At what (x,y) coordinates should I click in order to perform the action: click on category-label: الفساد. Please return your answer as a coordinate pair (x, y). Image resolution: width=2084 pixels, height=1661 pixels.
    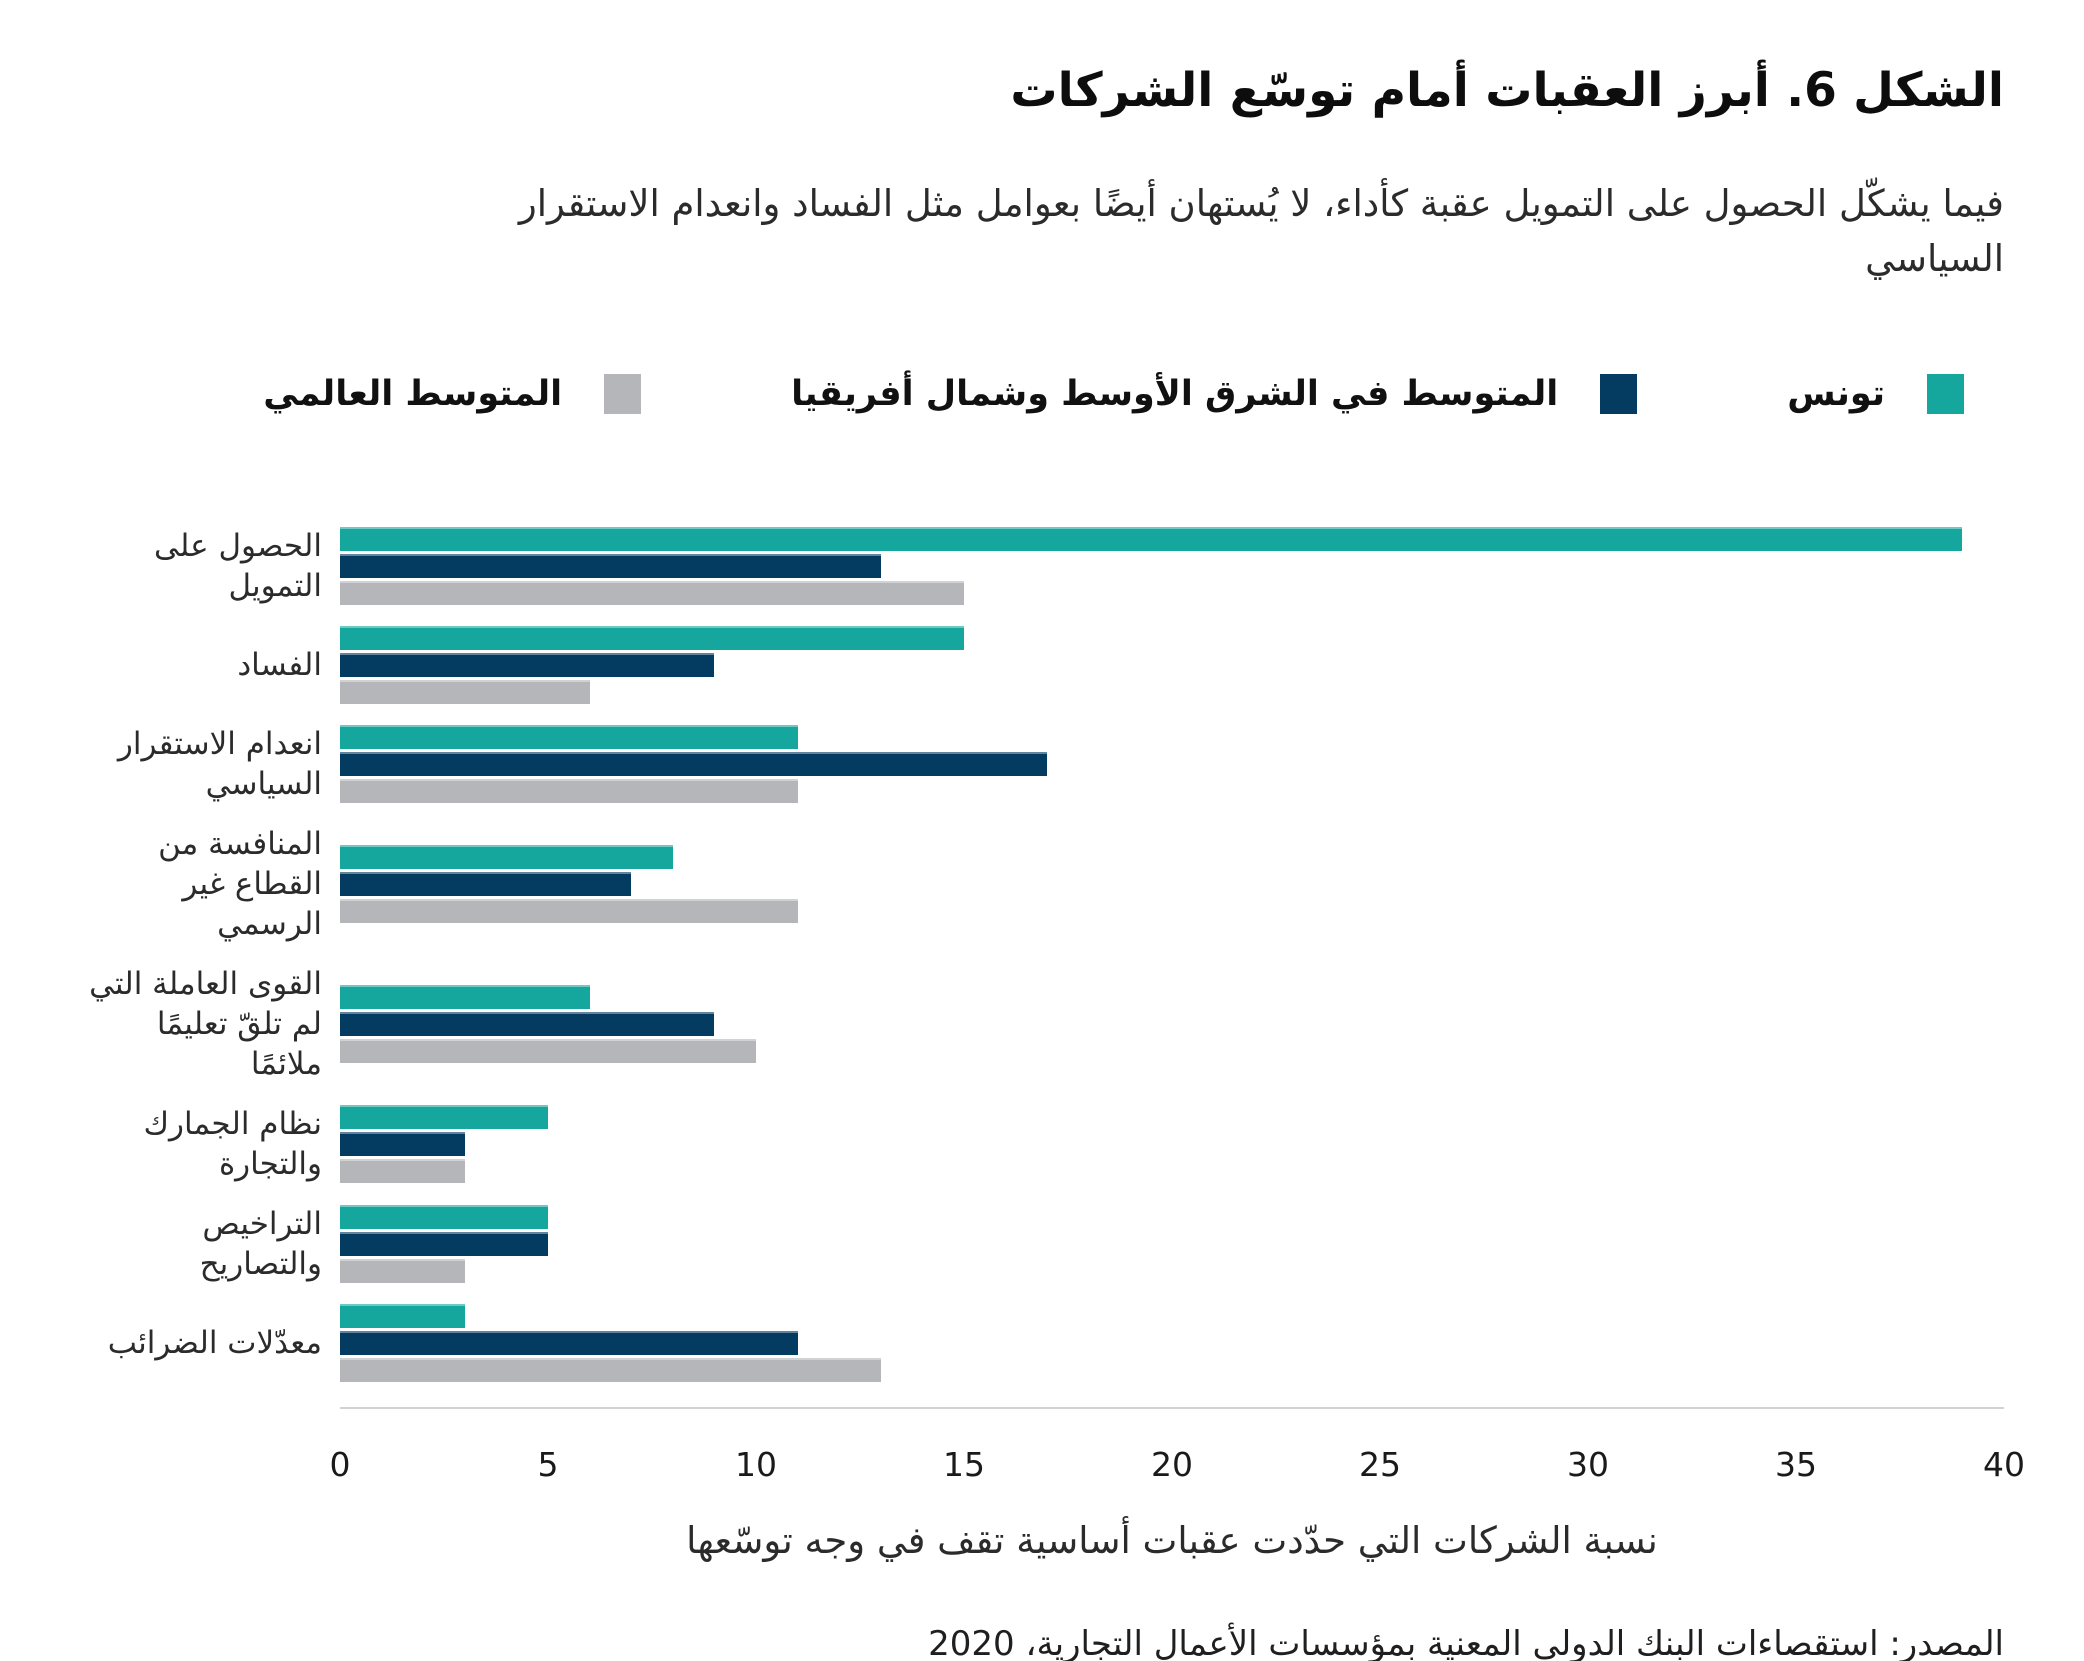
    Looking at the image, I should click on (279, 665).